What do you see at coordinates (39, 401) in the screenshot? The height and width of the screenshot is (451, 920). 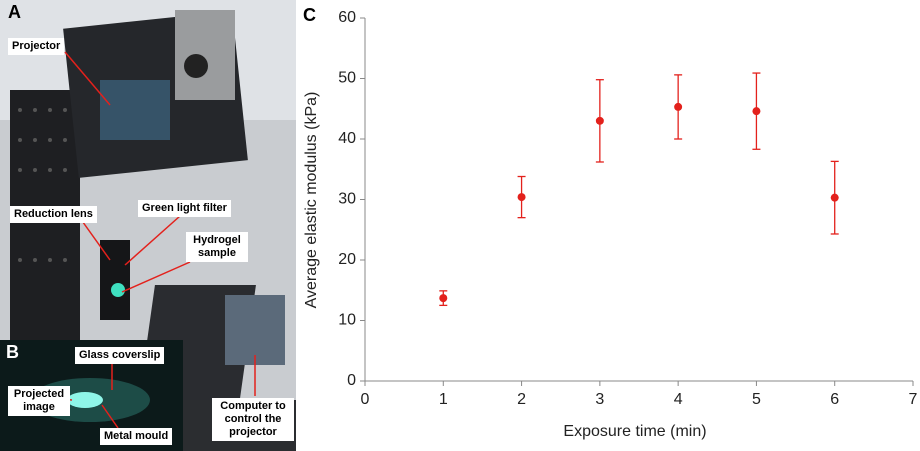 I see `annotation: Projected image` at bounding box center [39, 401].